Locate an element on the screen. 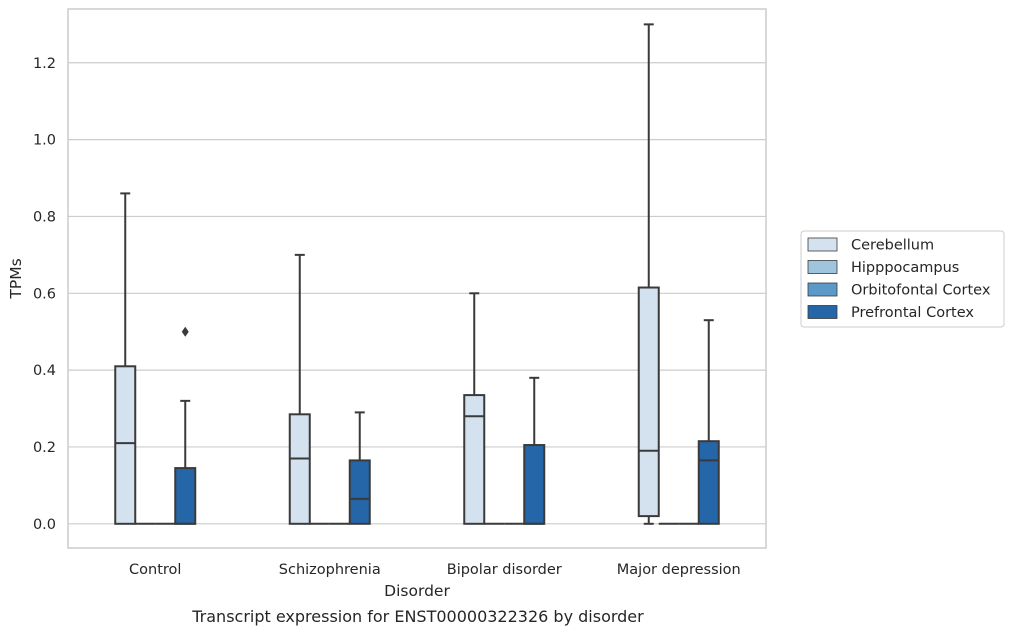  x-axis-label: Disorder is located at coordinates (417, 591).